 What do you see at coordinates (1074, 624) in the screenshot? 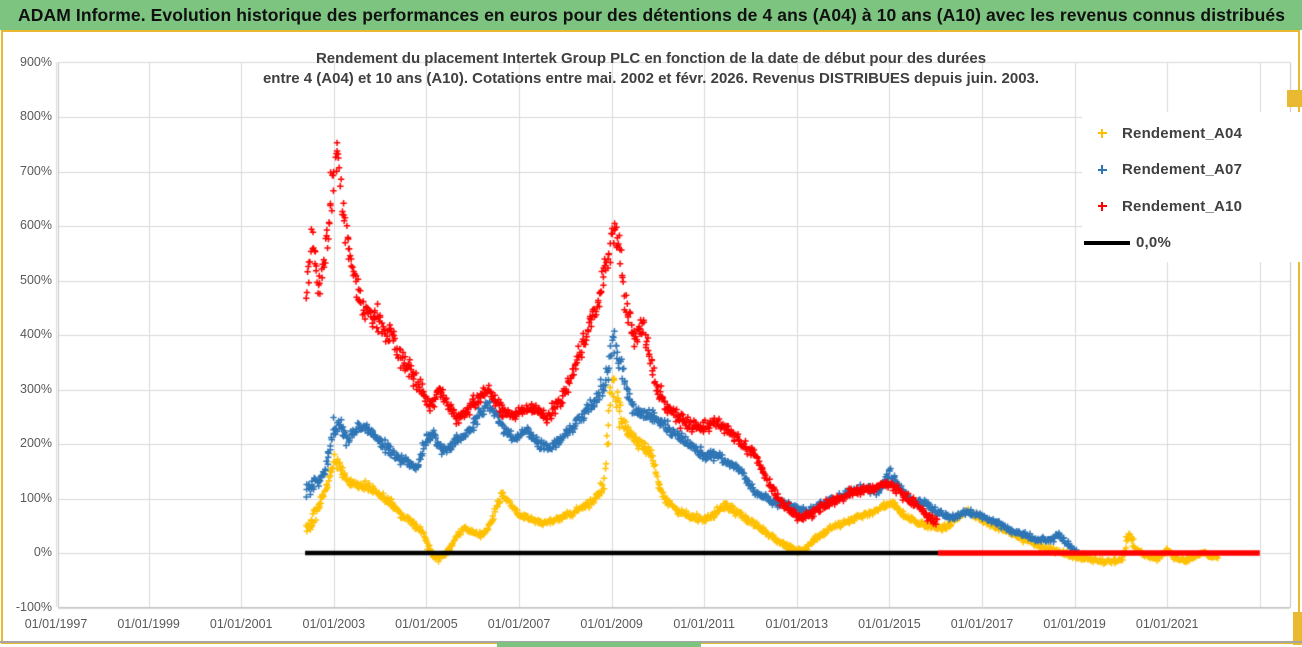
I see `x-axis-tick-label: 01/01/2019` at bounding box center [1074, 624].